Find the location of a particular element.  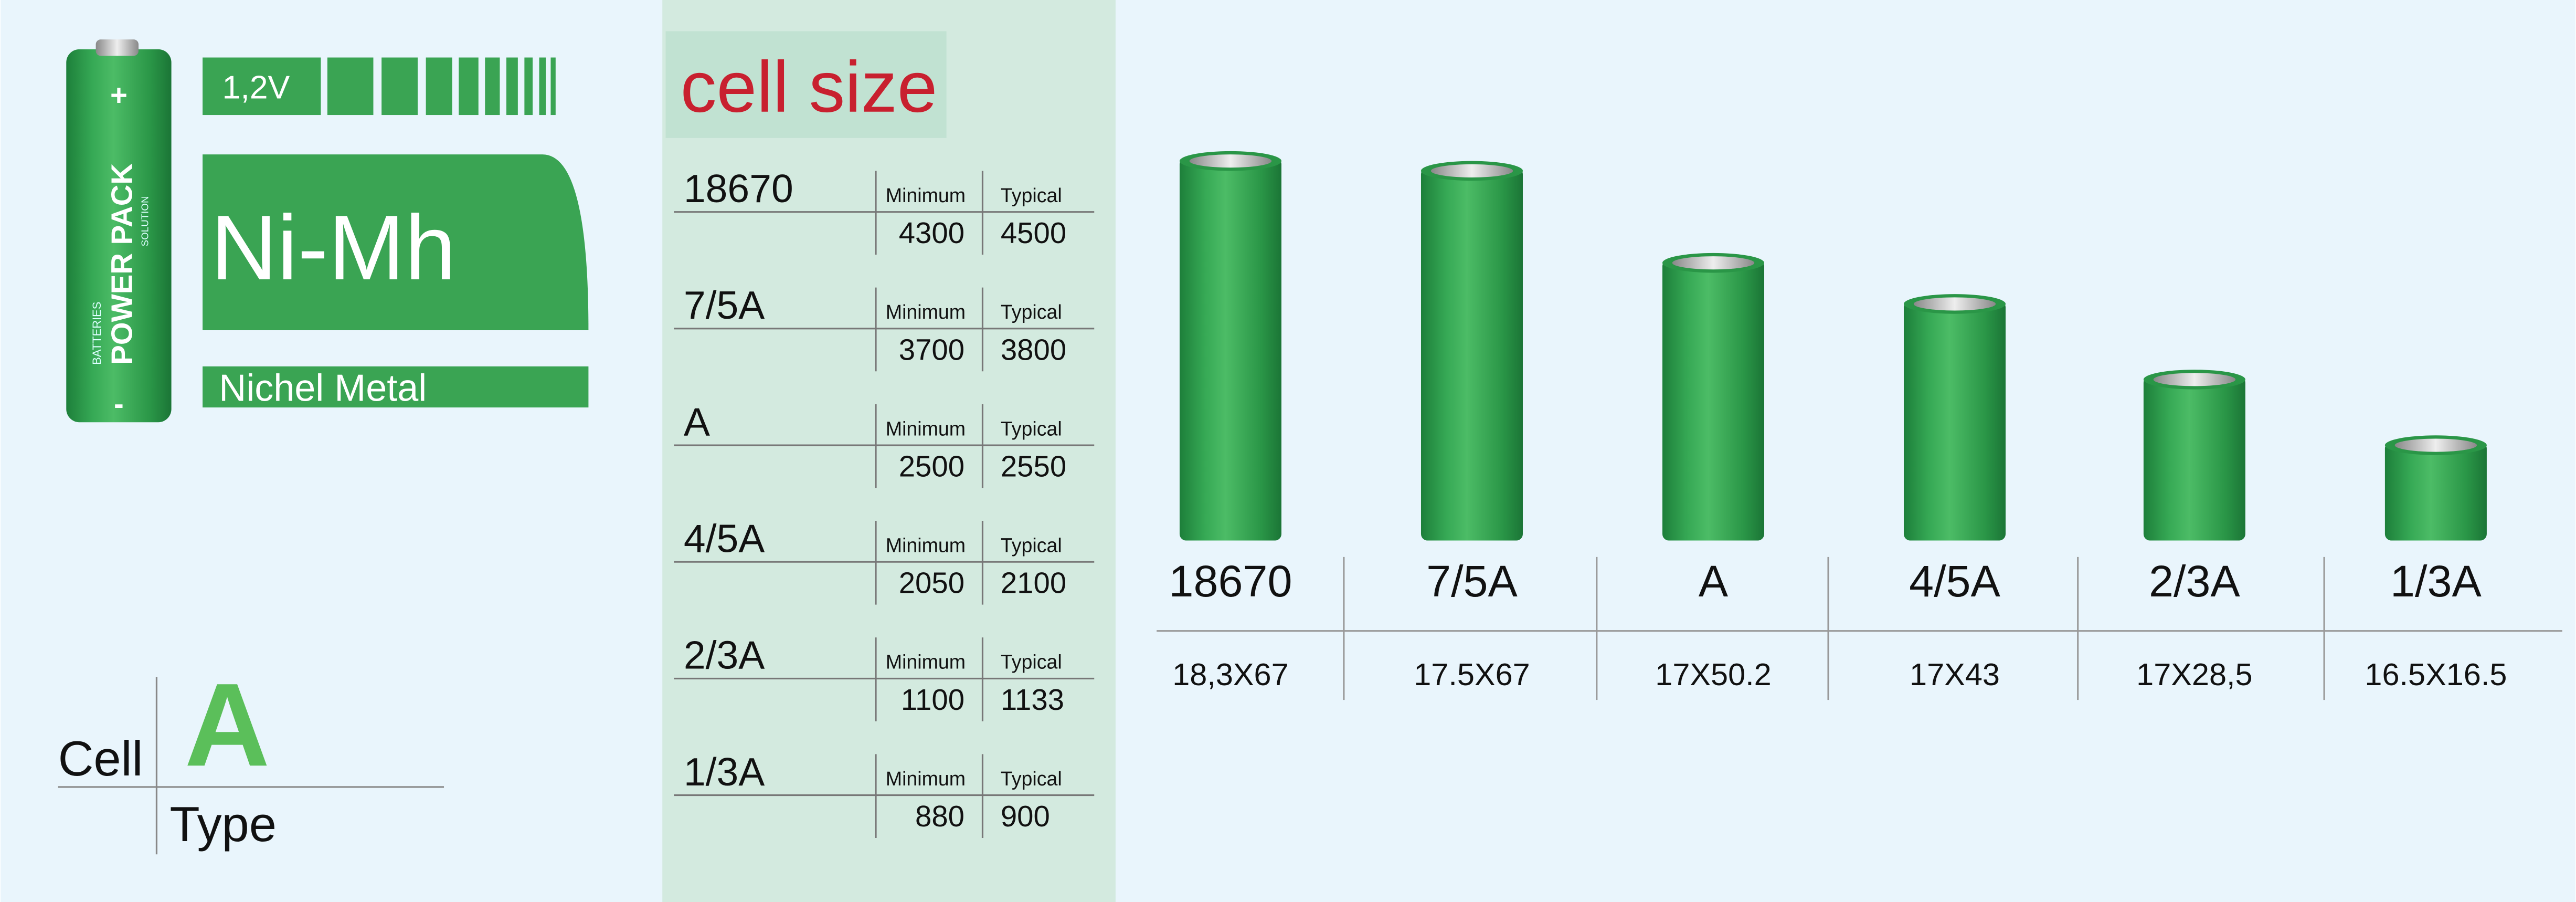

typ-value: 1133 is located at coordinates (1032, 699).